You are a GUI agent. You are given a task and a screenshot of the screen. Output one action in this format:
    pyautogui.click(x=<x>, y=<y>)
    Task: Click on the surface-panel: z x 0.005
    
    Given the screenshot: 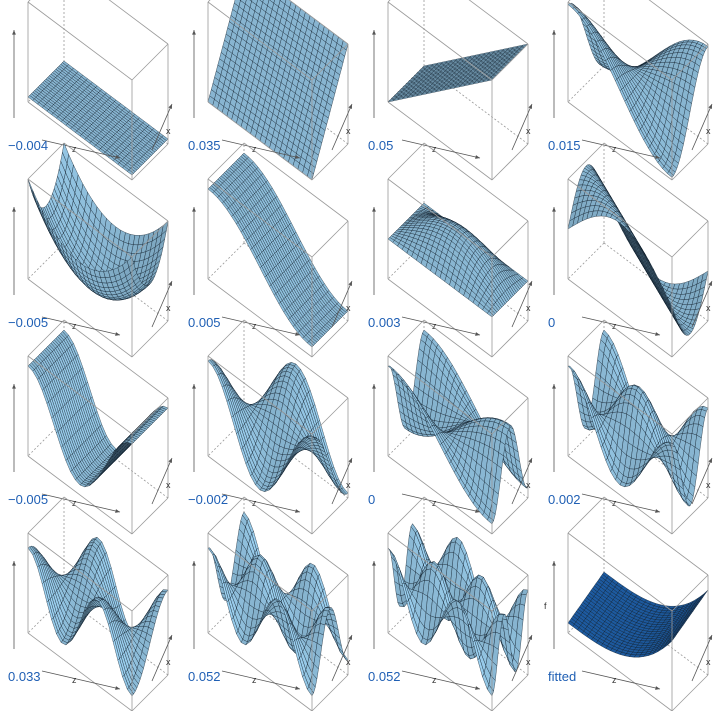 What is the action you would take?
    pyautogui.click(x=270, y=250)
    